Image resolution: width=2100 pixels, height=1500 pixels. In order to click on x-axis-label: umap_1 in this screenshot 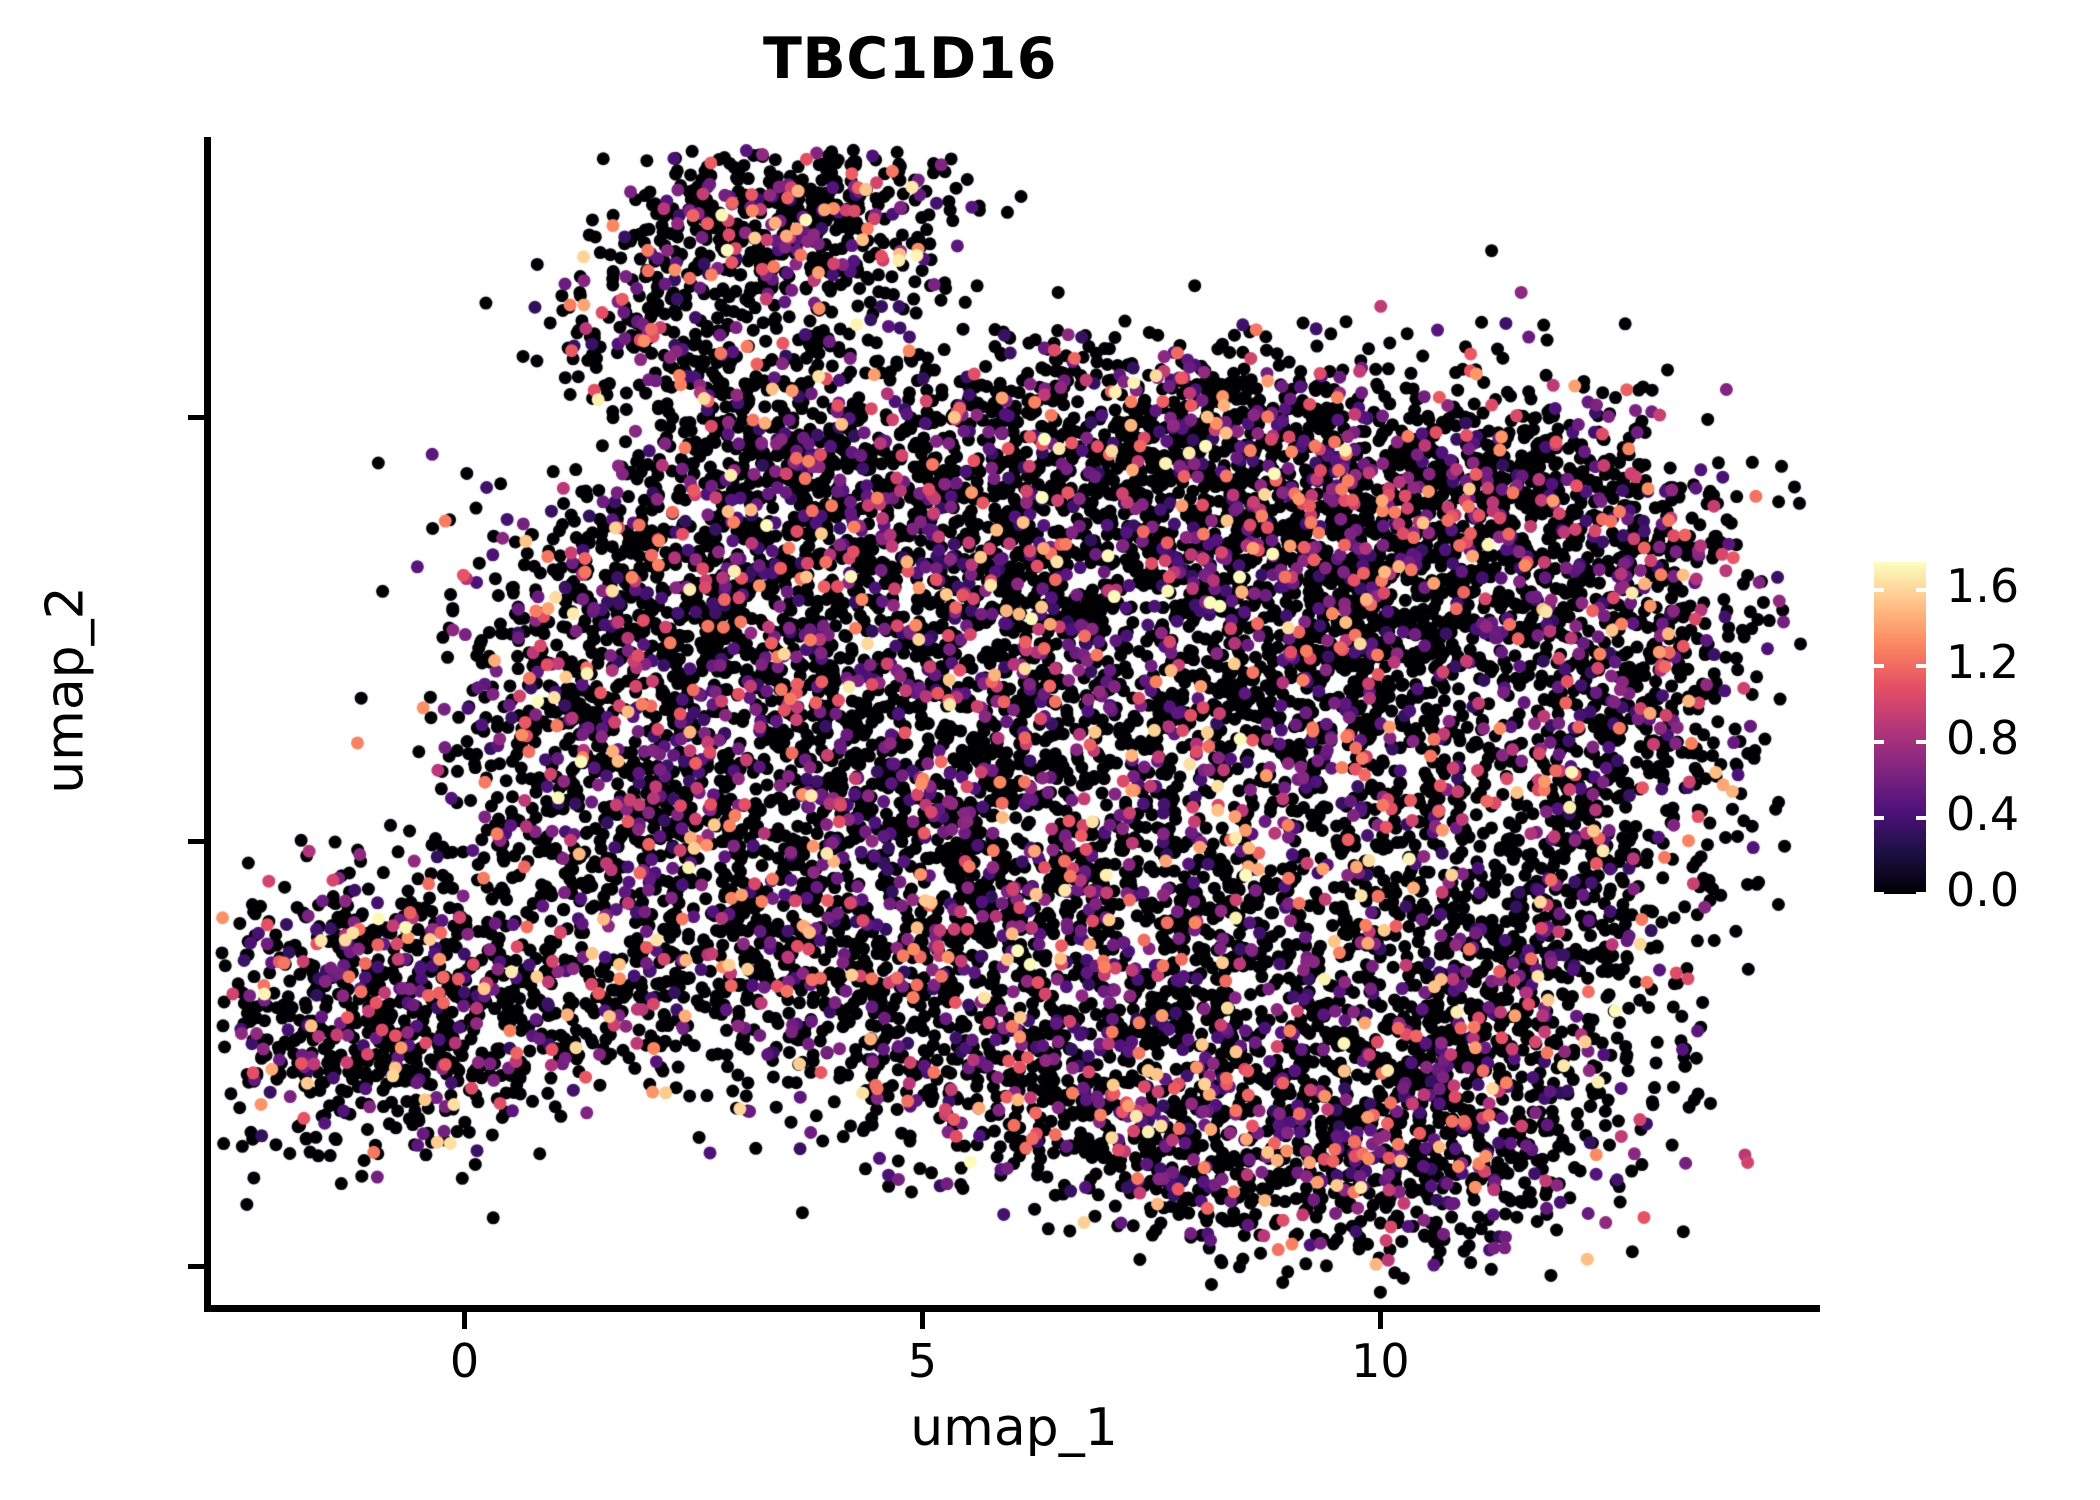, I will do `click(1014, 1428)`.